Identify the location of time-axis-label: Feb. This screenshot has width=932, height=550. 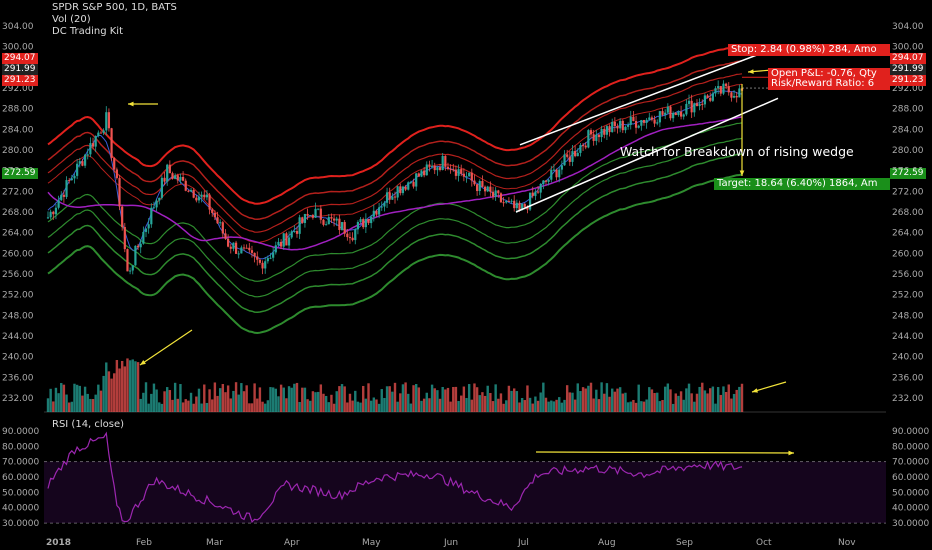
(144, 543).